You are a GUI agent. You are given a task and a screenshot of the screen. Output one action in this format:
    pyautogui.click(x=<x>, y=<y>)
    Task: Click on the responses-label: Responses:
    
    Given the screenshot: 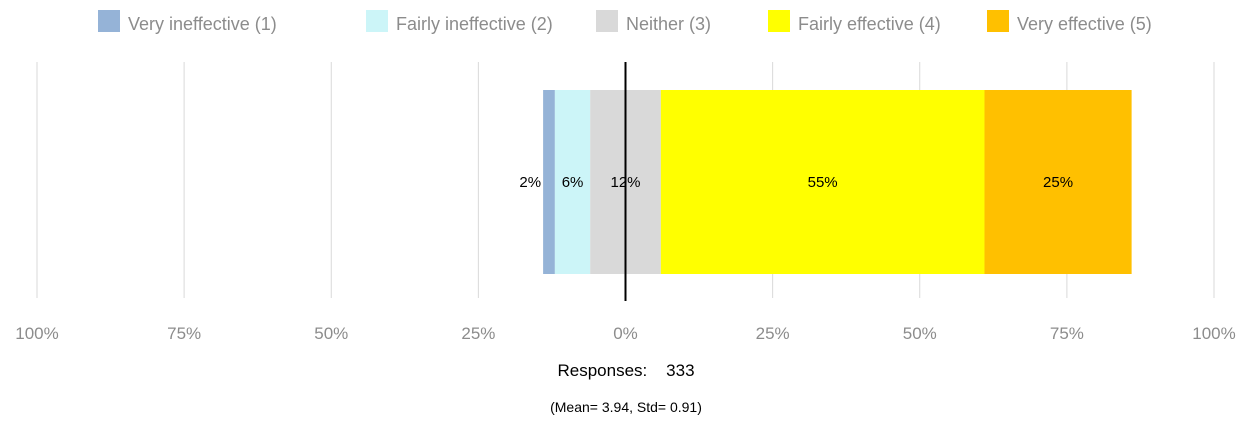 What is the action you would take?
    pyautogui.click(x=602, y=370)
    